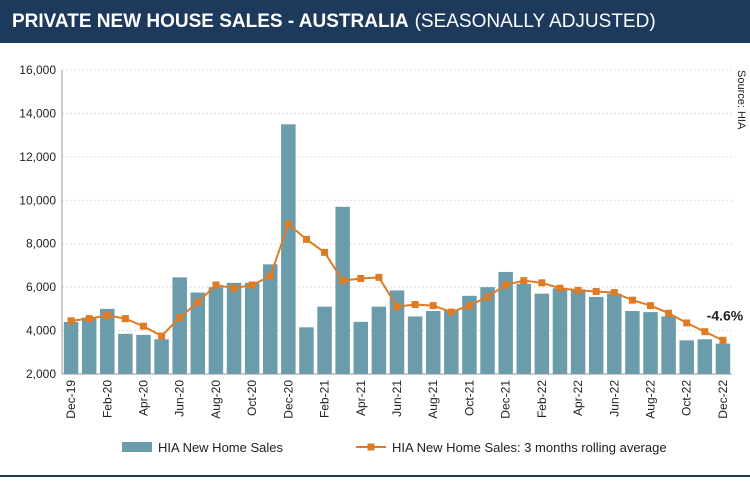 The width and height of the screenshot is (750, 481). I want to click on x-tick-label: Aug-21, so click(433, 399).